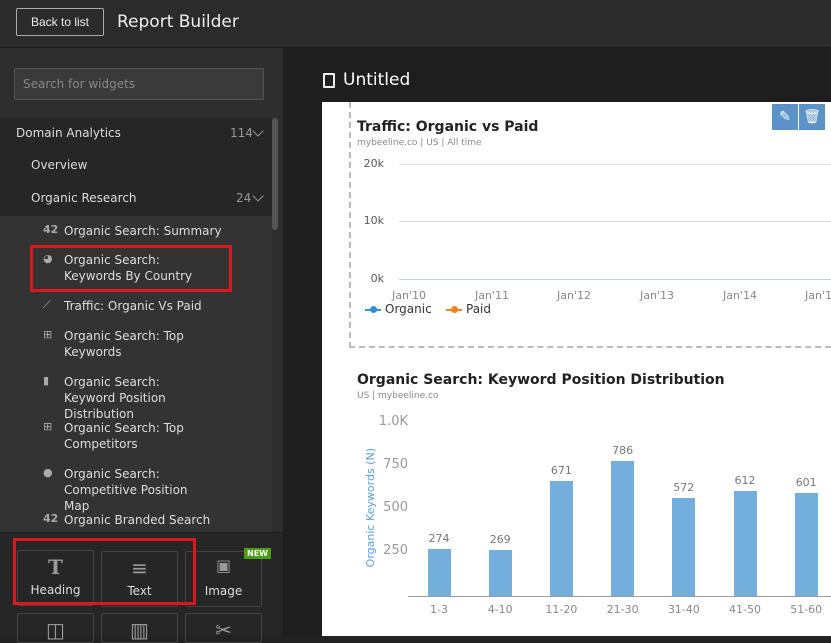 The image size is (831, 643). I want to click on widget-item: Organic Search: Keywords By Country, so click(128, 268).